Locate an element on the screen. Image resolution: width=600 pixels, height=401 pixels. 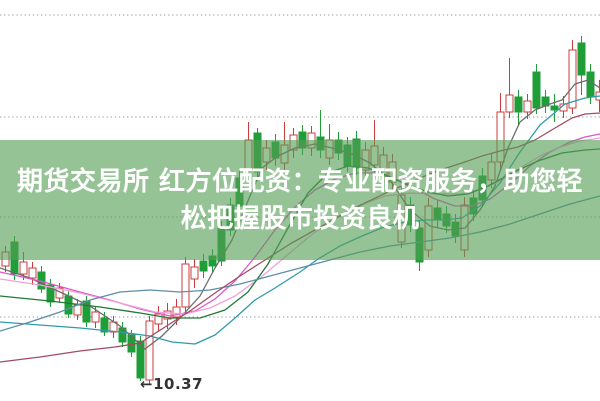
banner-title-line1: 期货交易所 红方位配资：专业配资服务，助您轻 is located at coordinates (300, 182).